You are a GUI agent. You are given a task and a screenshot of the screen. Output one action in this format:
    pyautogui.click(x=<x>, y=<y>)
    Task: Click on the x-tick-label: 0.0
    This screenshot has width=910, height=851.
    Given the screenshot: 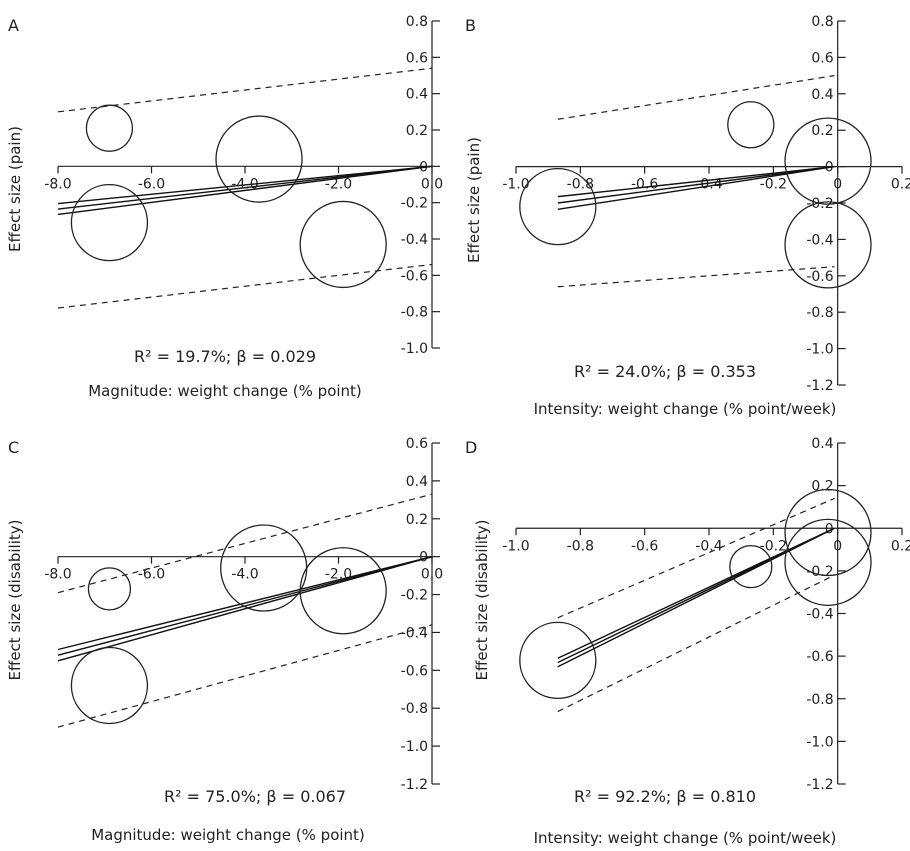 What is the action you would take?
    pyautogui.click(x=432, y=184)
    